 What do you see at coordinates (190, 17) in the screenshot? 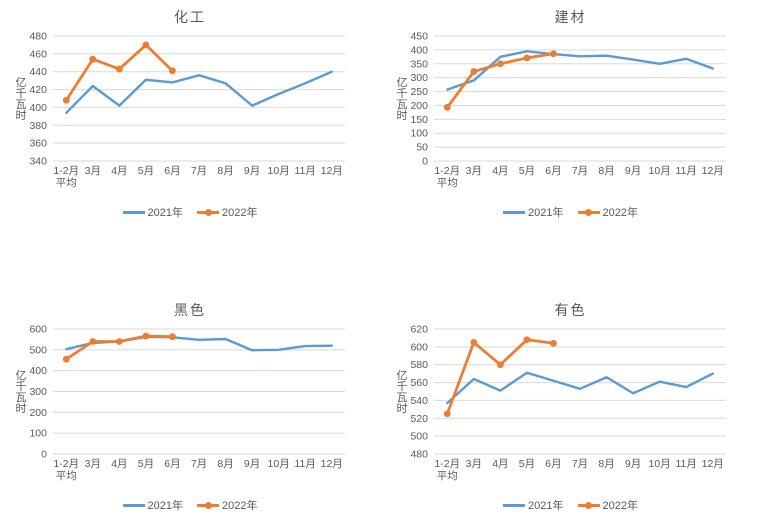
I see `chart-title-chemical: 化工` at bounding box center [190, 17].